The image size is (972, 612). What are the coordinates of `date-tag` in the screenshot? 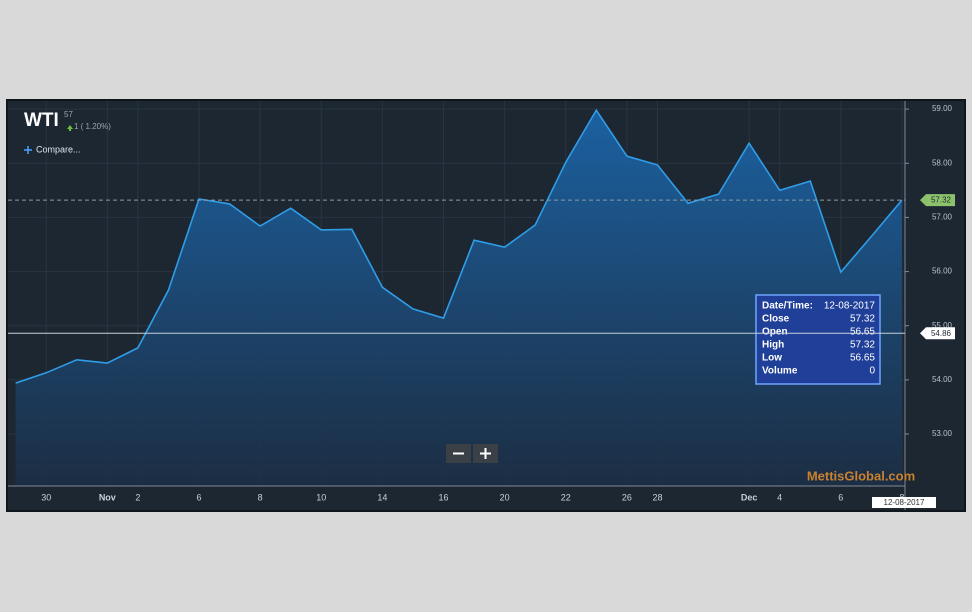 It's located at (904, 502).